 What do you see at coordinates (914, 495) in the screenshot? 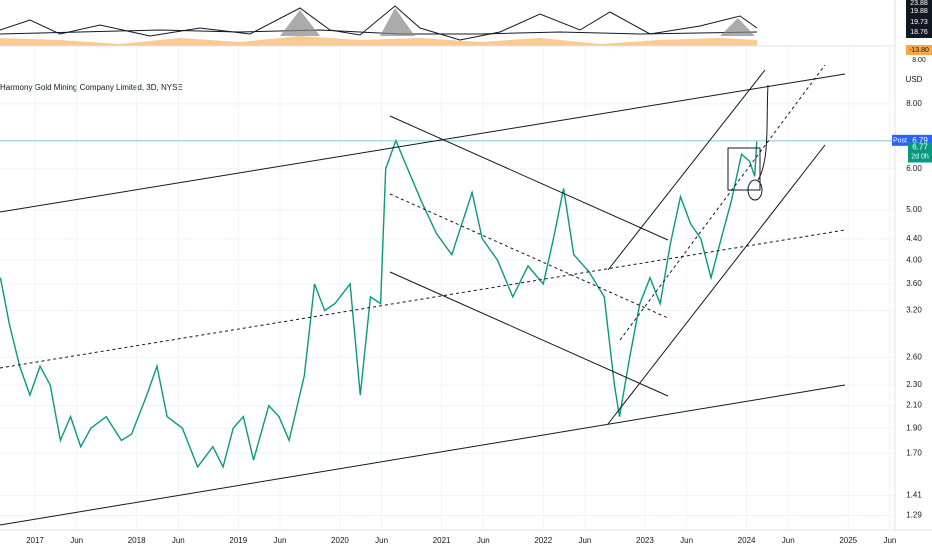
I see `y-tick-label: 1.41` at bounding box center [914, 495].